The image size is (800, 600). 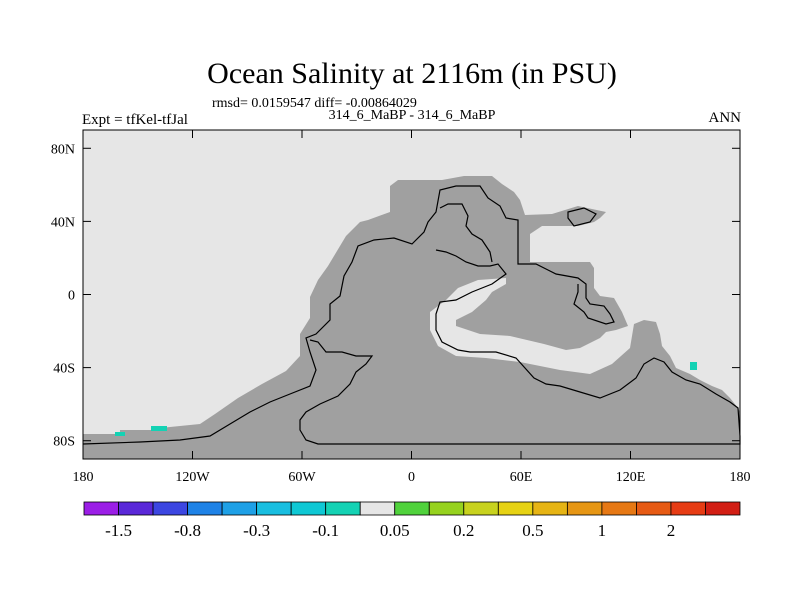 What do you see at coordinates (602, 530) in the screenshot?
I see `colorbar-label: 1` at bounding box center [602, 530].